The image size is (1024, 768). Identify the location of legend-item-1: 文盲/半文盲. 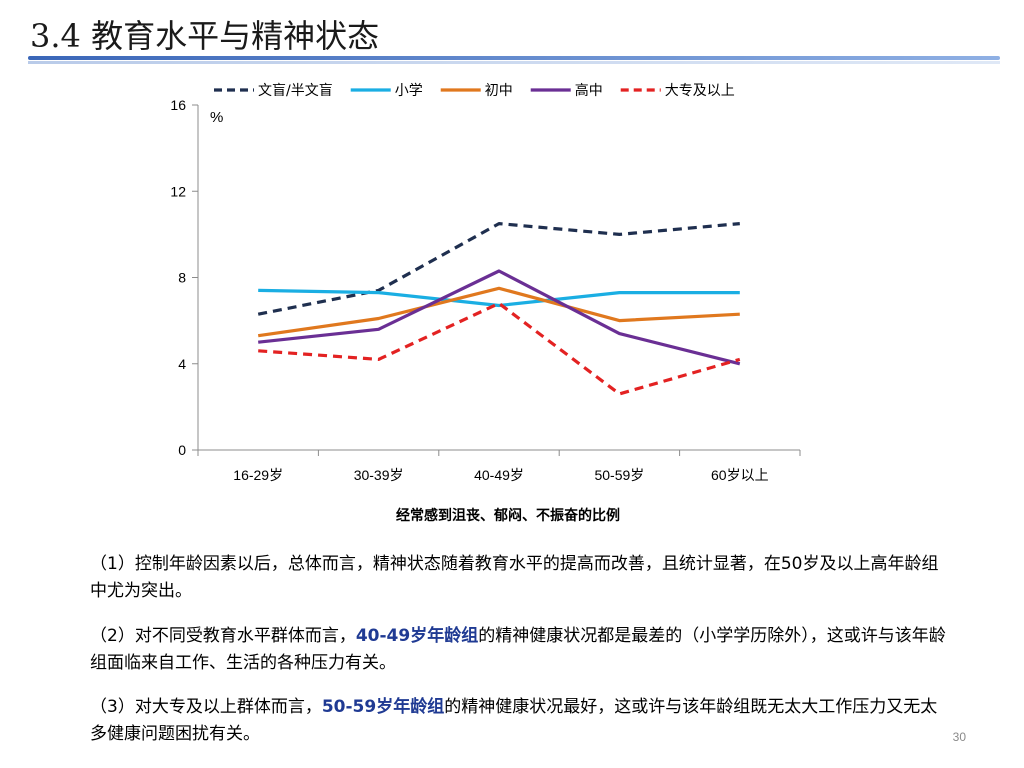
(273, 90).